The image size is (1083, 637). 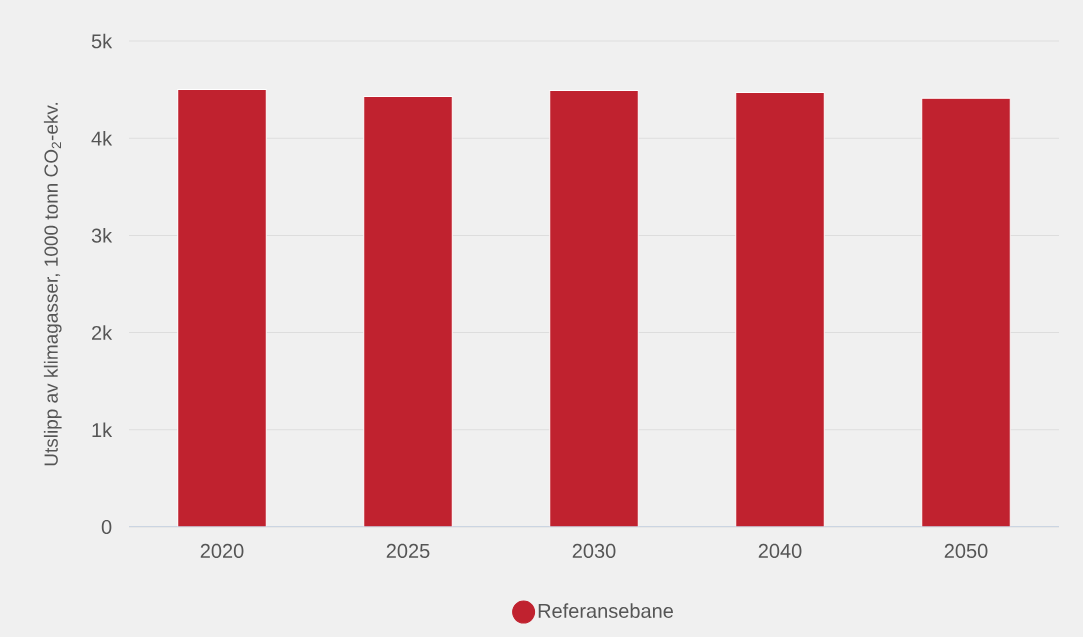 What do you see at coordinates (594, 551) in the screenshot?
I see `x-tick-label: 2030` at bounding box center [594, 551].